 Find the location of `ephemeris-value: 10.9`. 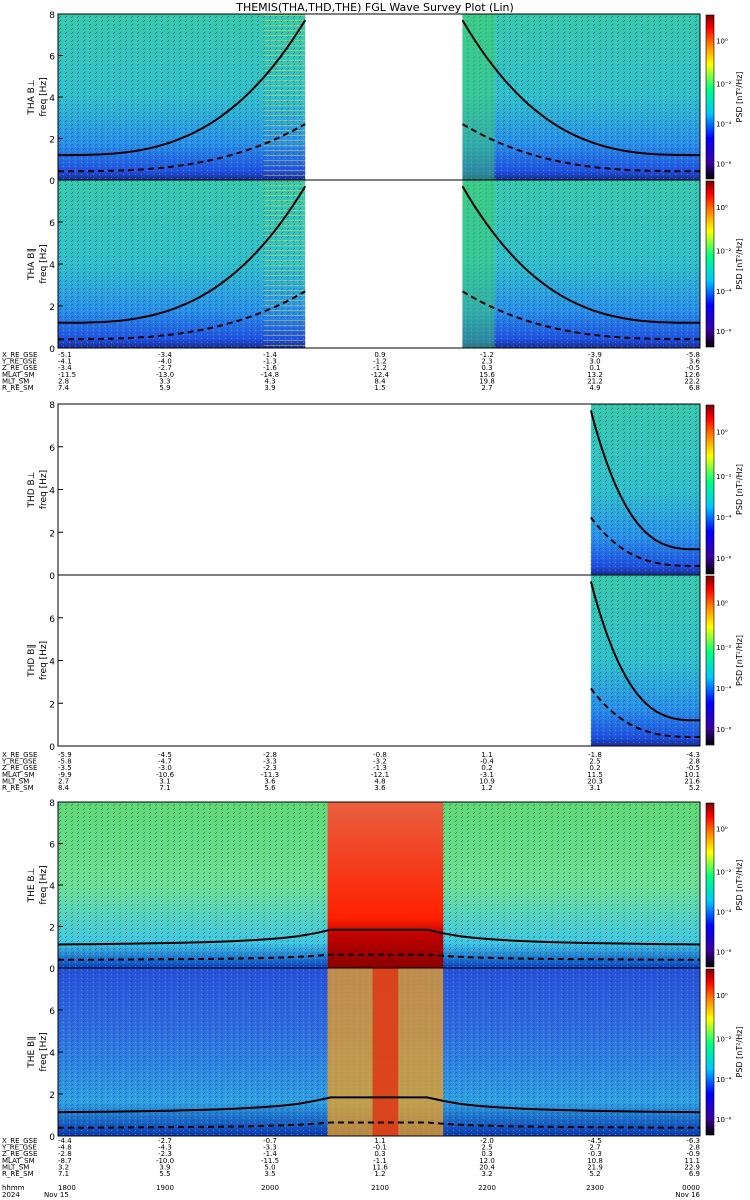

ephemeris-value: 10.9 is located at coordinates (487, 781).